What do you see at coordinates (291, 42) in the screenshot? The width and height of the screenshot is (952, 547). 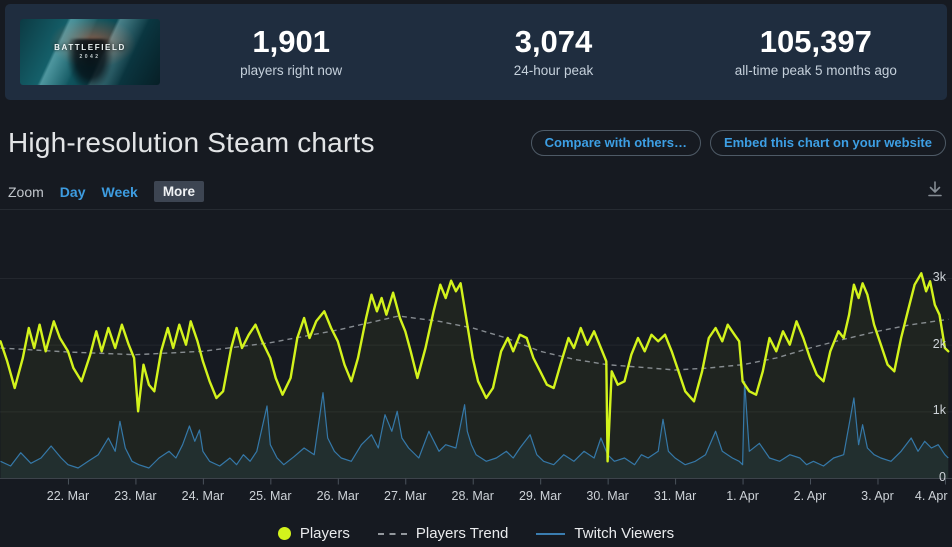 I see `stat-value: 1,901` at bounding box center [291, 42].